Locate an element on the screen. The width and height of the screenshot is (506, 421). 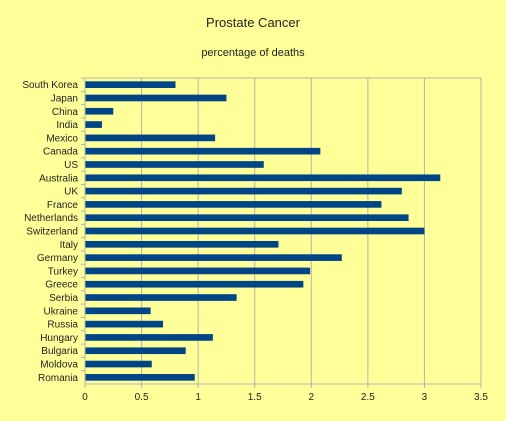
chart-title: Prostate Cancer is located at coordinates (253, 22).